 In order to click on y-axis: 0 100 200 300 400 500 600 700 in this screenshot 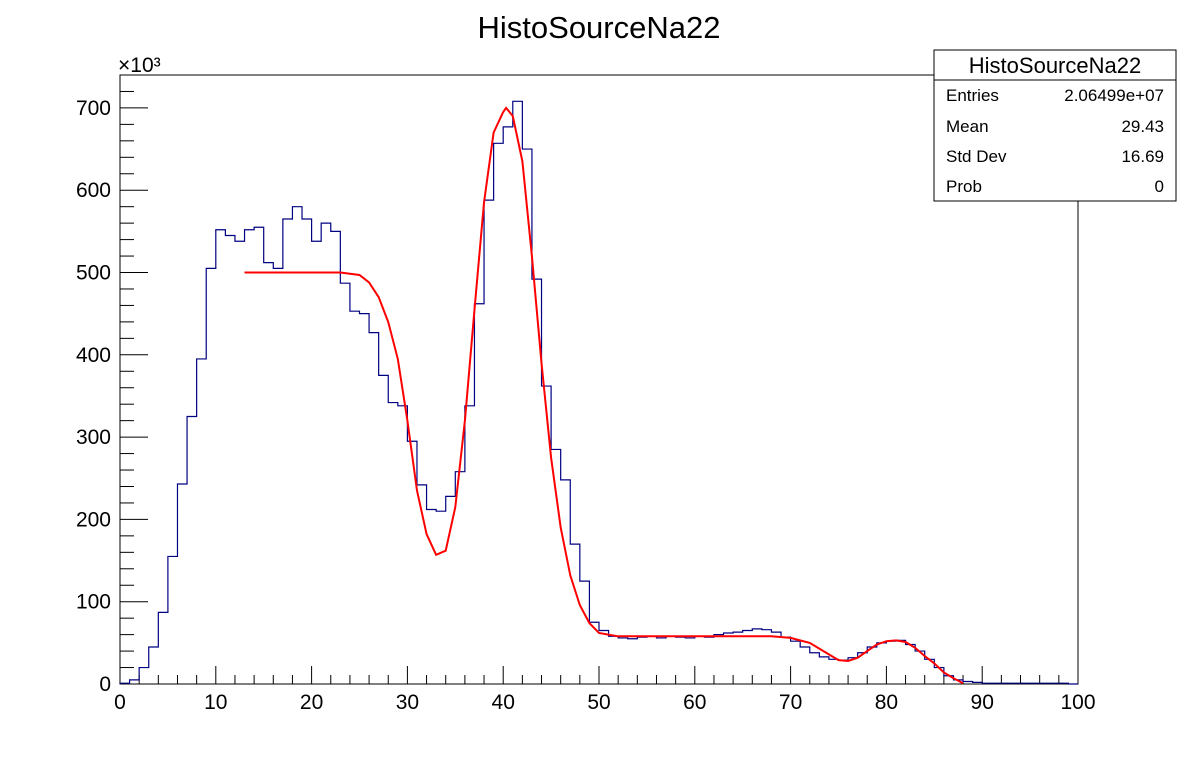, I will do `click(112, 385)`.